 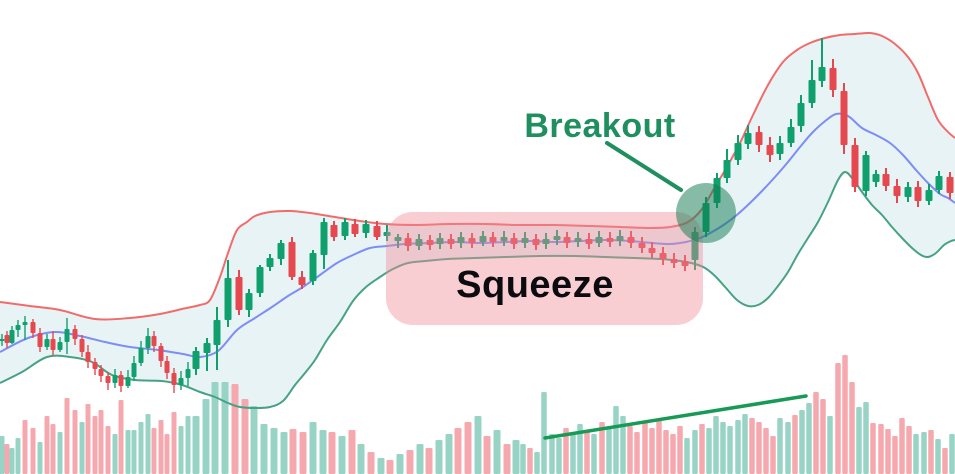 I want to click on breakout-highlight-circle, so click(x=706, y=213).